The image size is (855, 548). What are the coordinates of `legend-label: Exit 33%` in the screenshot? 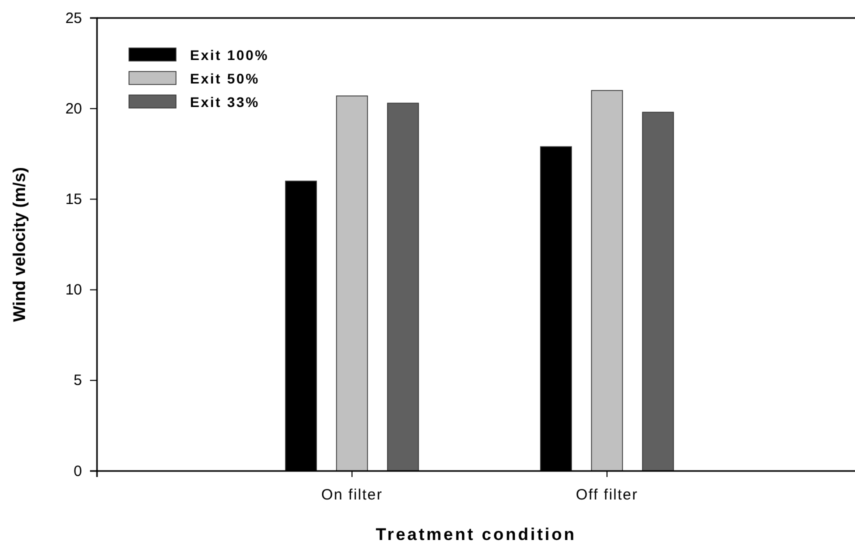 It's located at (225, 102).